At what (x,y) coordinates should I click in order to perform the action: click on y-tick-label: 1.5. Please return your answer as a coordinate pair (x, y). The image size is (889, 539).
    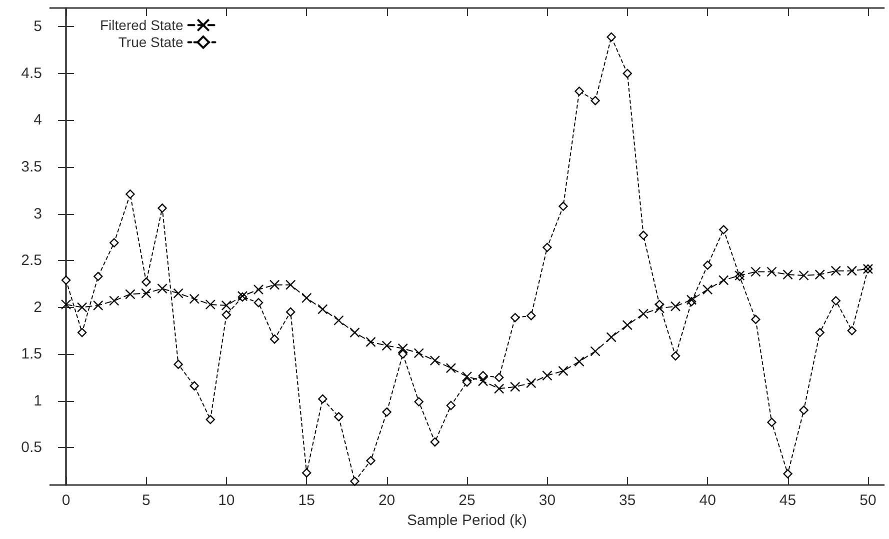
    Looking at the image, I should click on (31, 354).